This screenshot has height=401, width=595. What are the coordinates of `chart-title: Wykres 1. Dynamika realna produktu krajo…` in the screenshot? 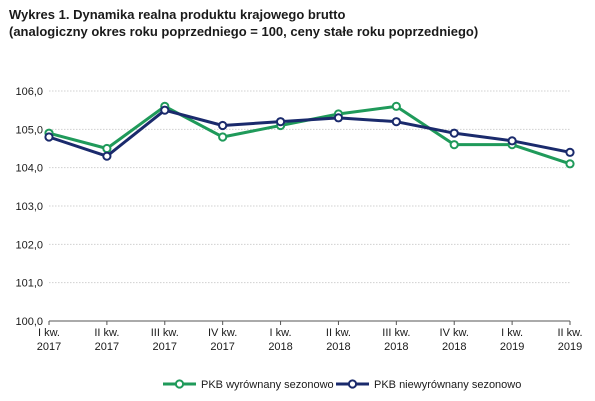 It's located at (299, 23).